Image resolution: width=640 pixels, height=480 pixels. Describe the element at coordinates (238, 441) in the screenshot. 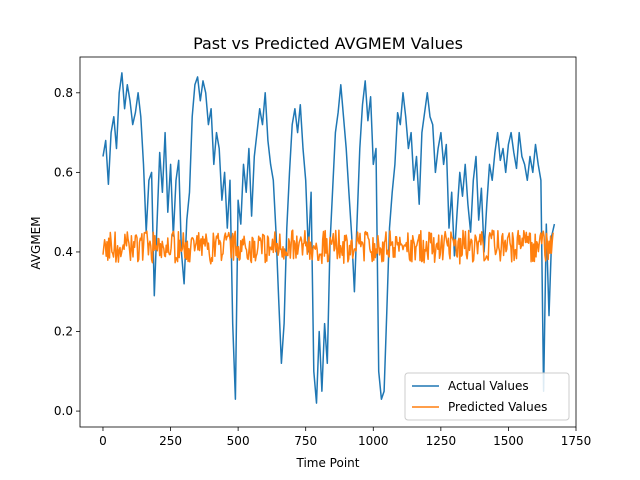

I see `x-tick-label: 500` at that location.